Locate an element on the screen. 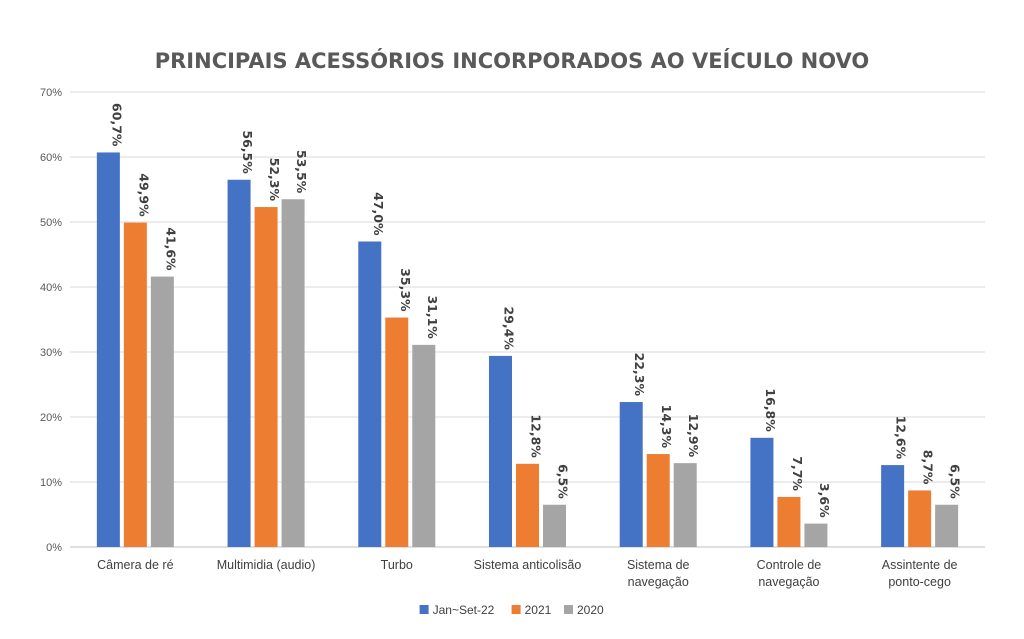  legend-label: 2021 is located at coordinates (538, 610).